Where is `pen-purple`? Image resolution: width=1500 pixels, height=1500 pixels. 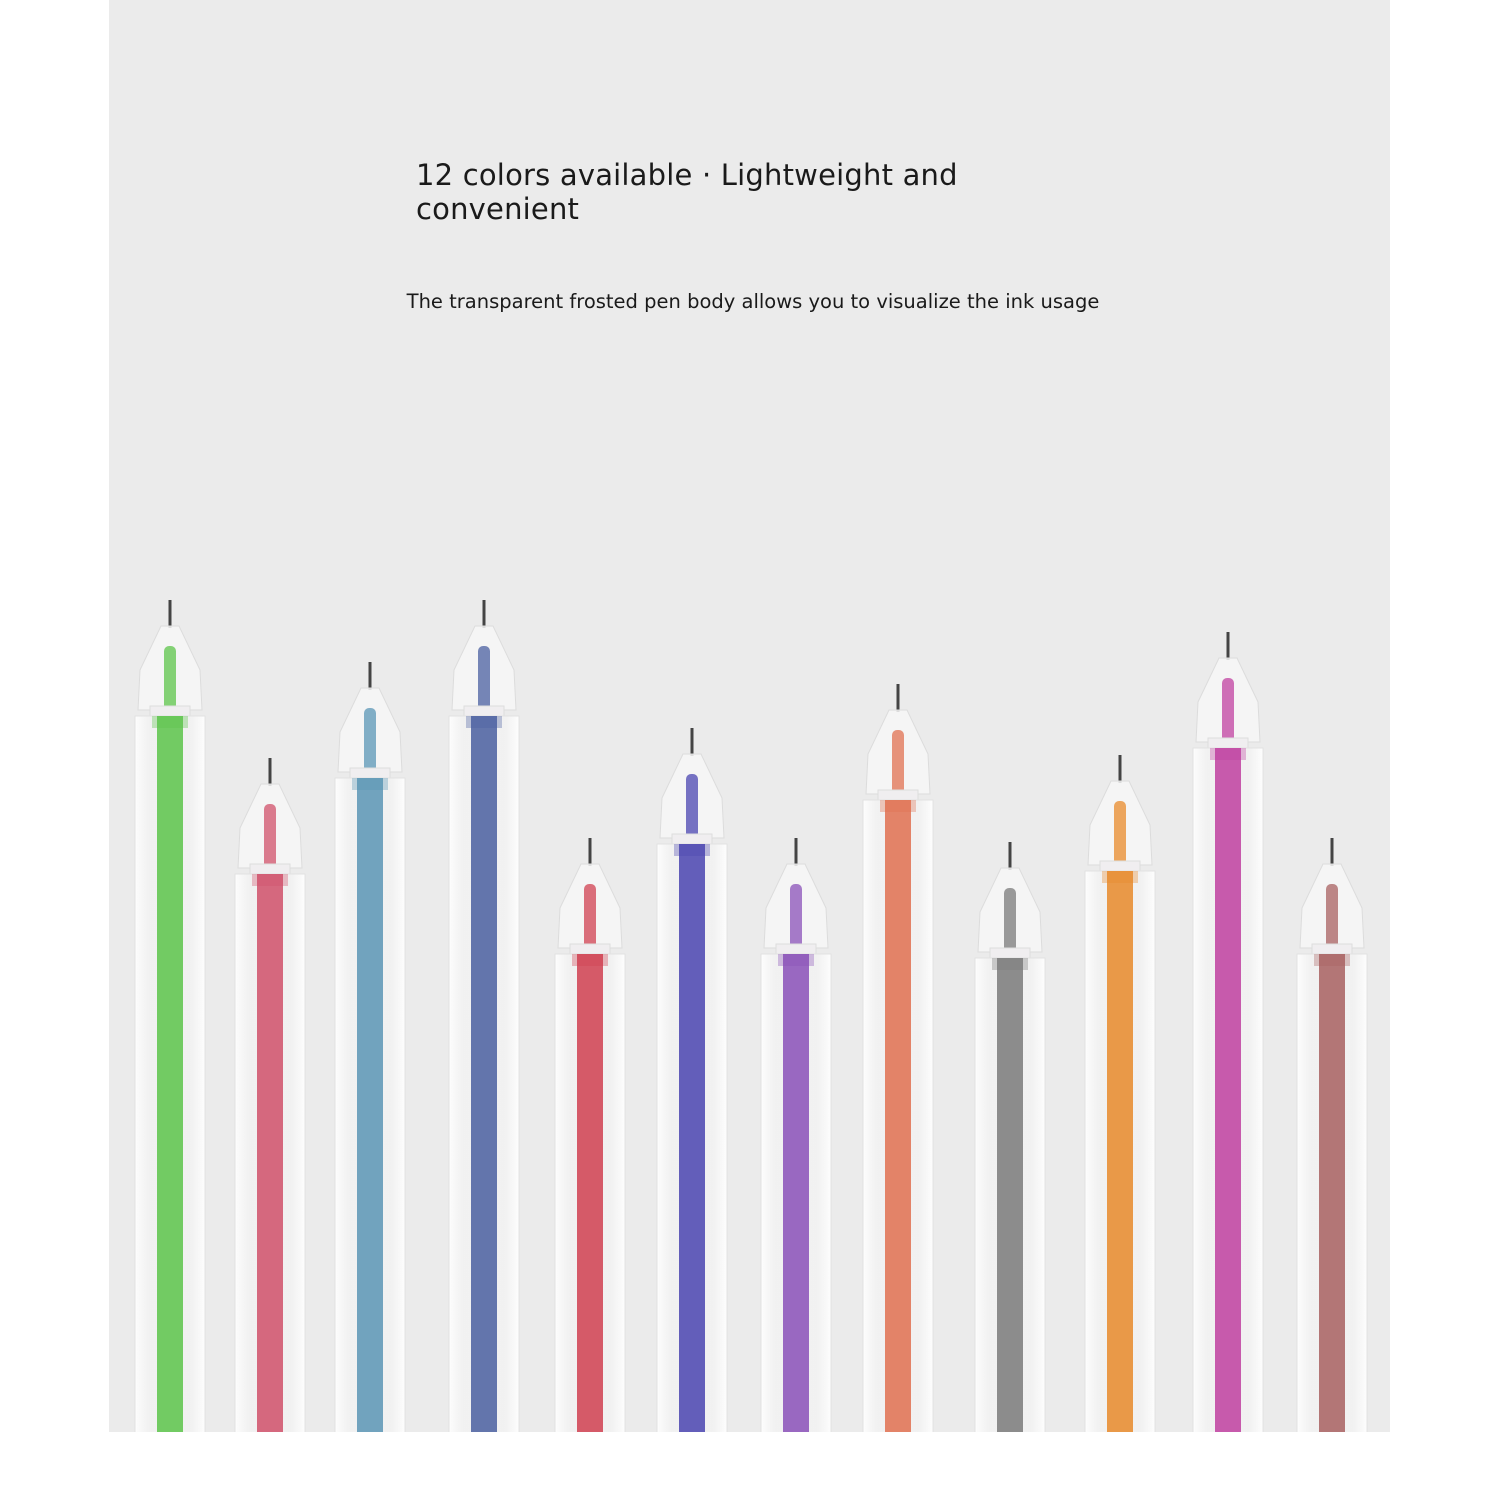 pen-purple is located at coordinates (796, 1135).